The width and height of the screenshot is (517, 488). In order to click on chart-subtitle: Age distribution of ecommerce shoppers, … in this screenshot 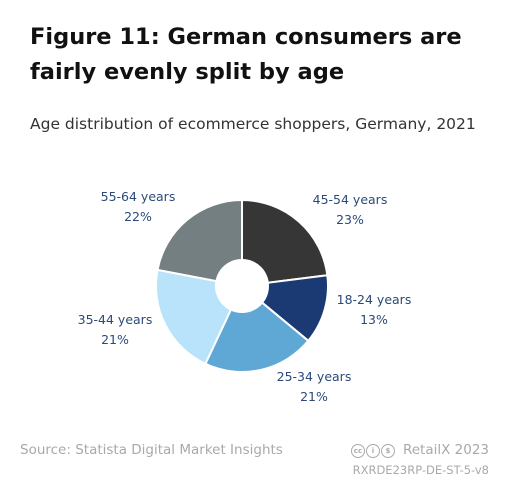, I will do `click(253, 124)`.